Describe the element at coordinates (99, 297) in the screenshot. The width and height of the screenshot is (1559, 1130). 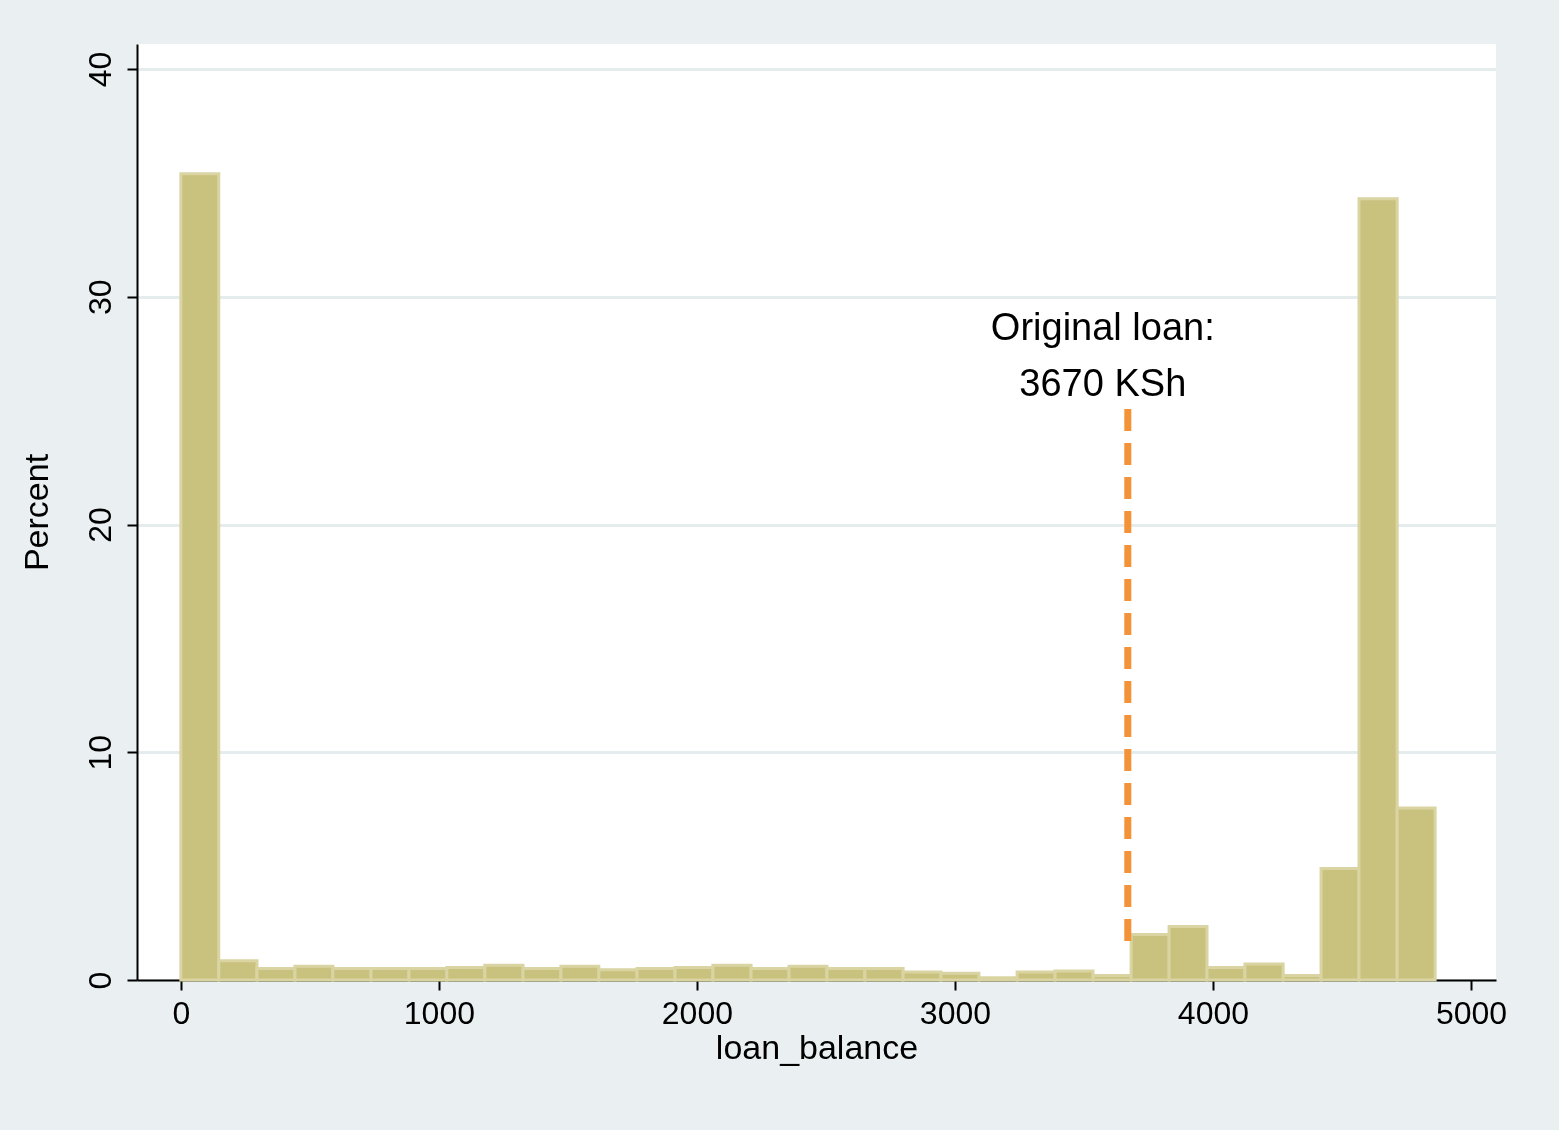
I see `y-tick-label: 30` at that location.